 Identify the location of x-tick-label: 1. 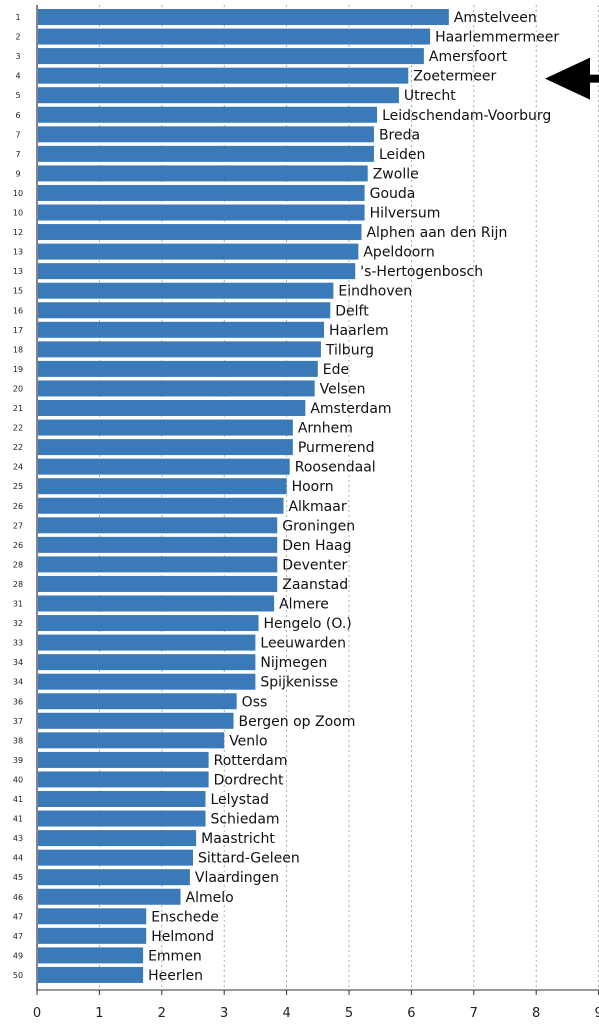
(99, 1013).